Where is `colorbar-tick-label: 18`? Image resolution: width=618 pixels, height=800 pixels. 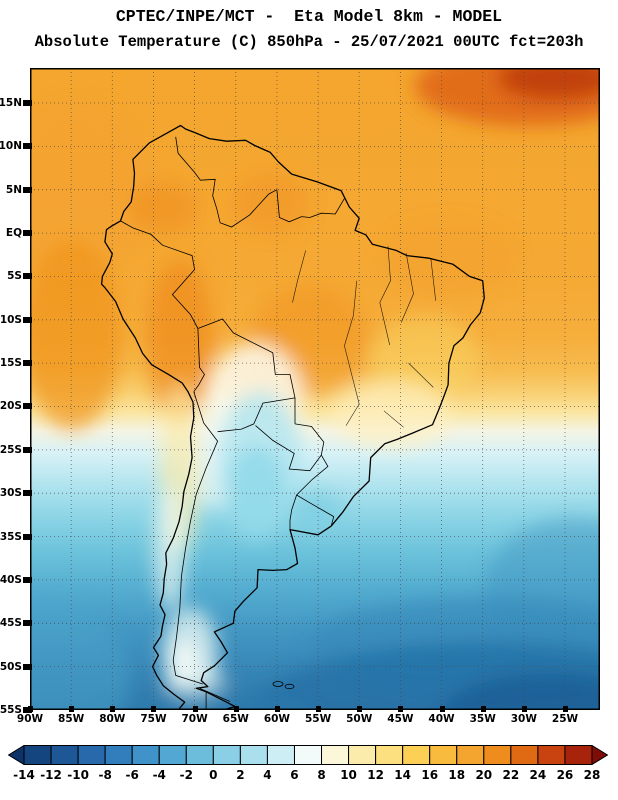
colorbar-tick-label: 18 is located at coordinates (457, 775).